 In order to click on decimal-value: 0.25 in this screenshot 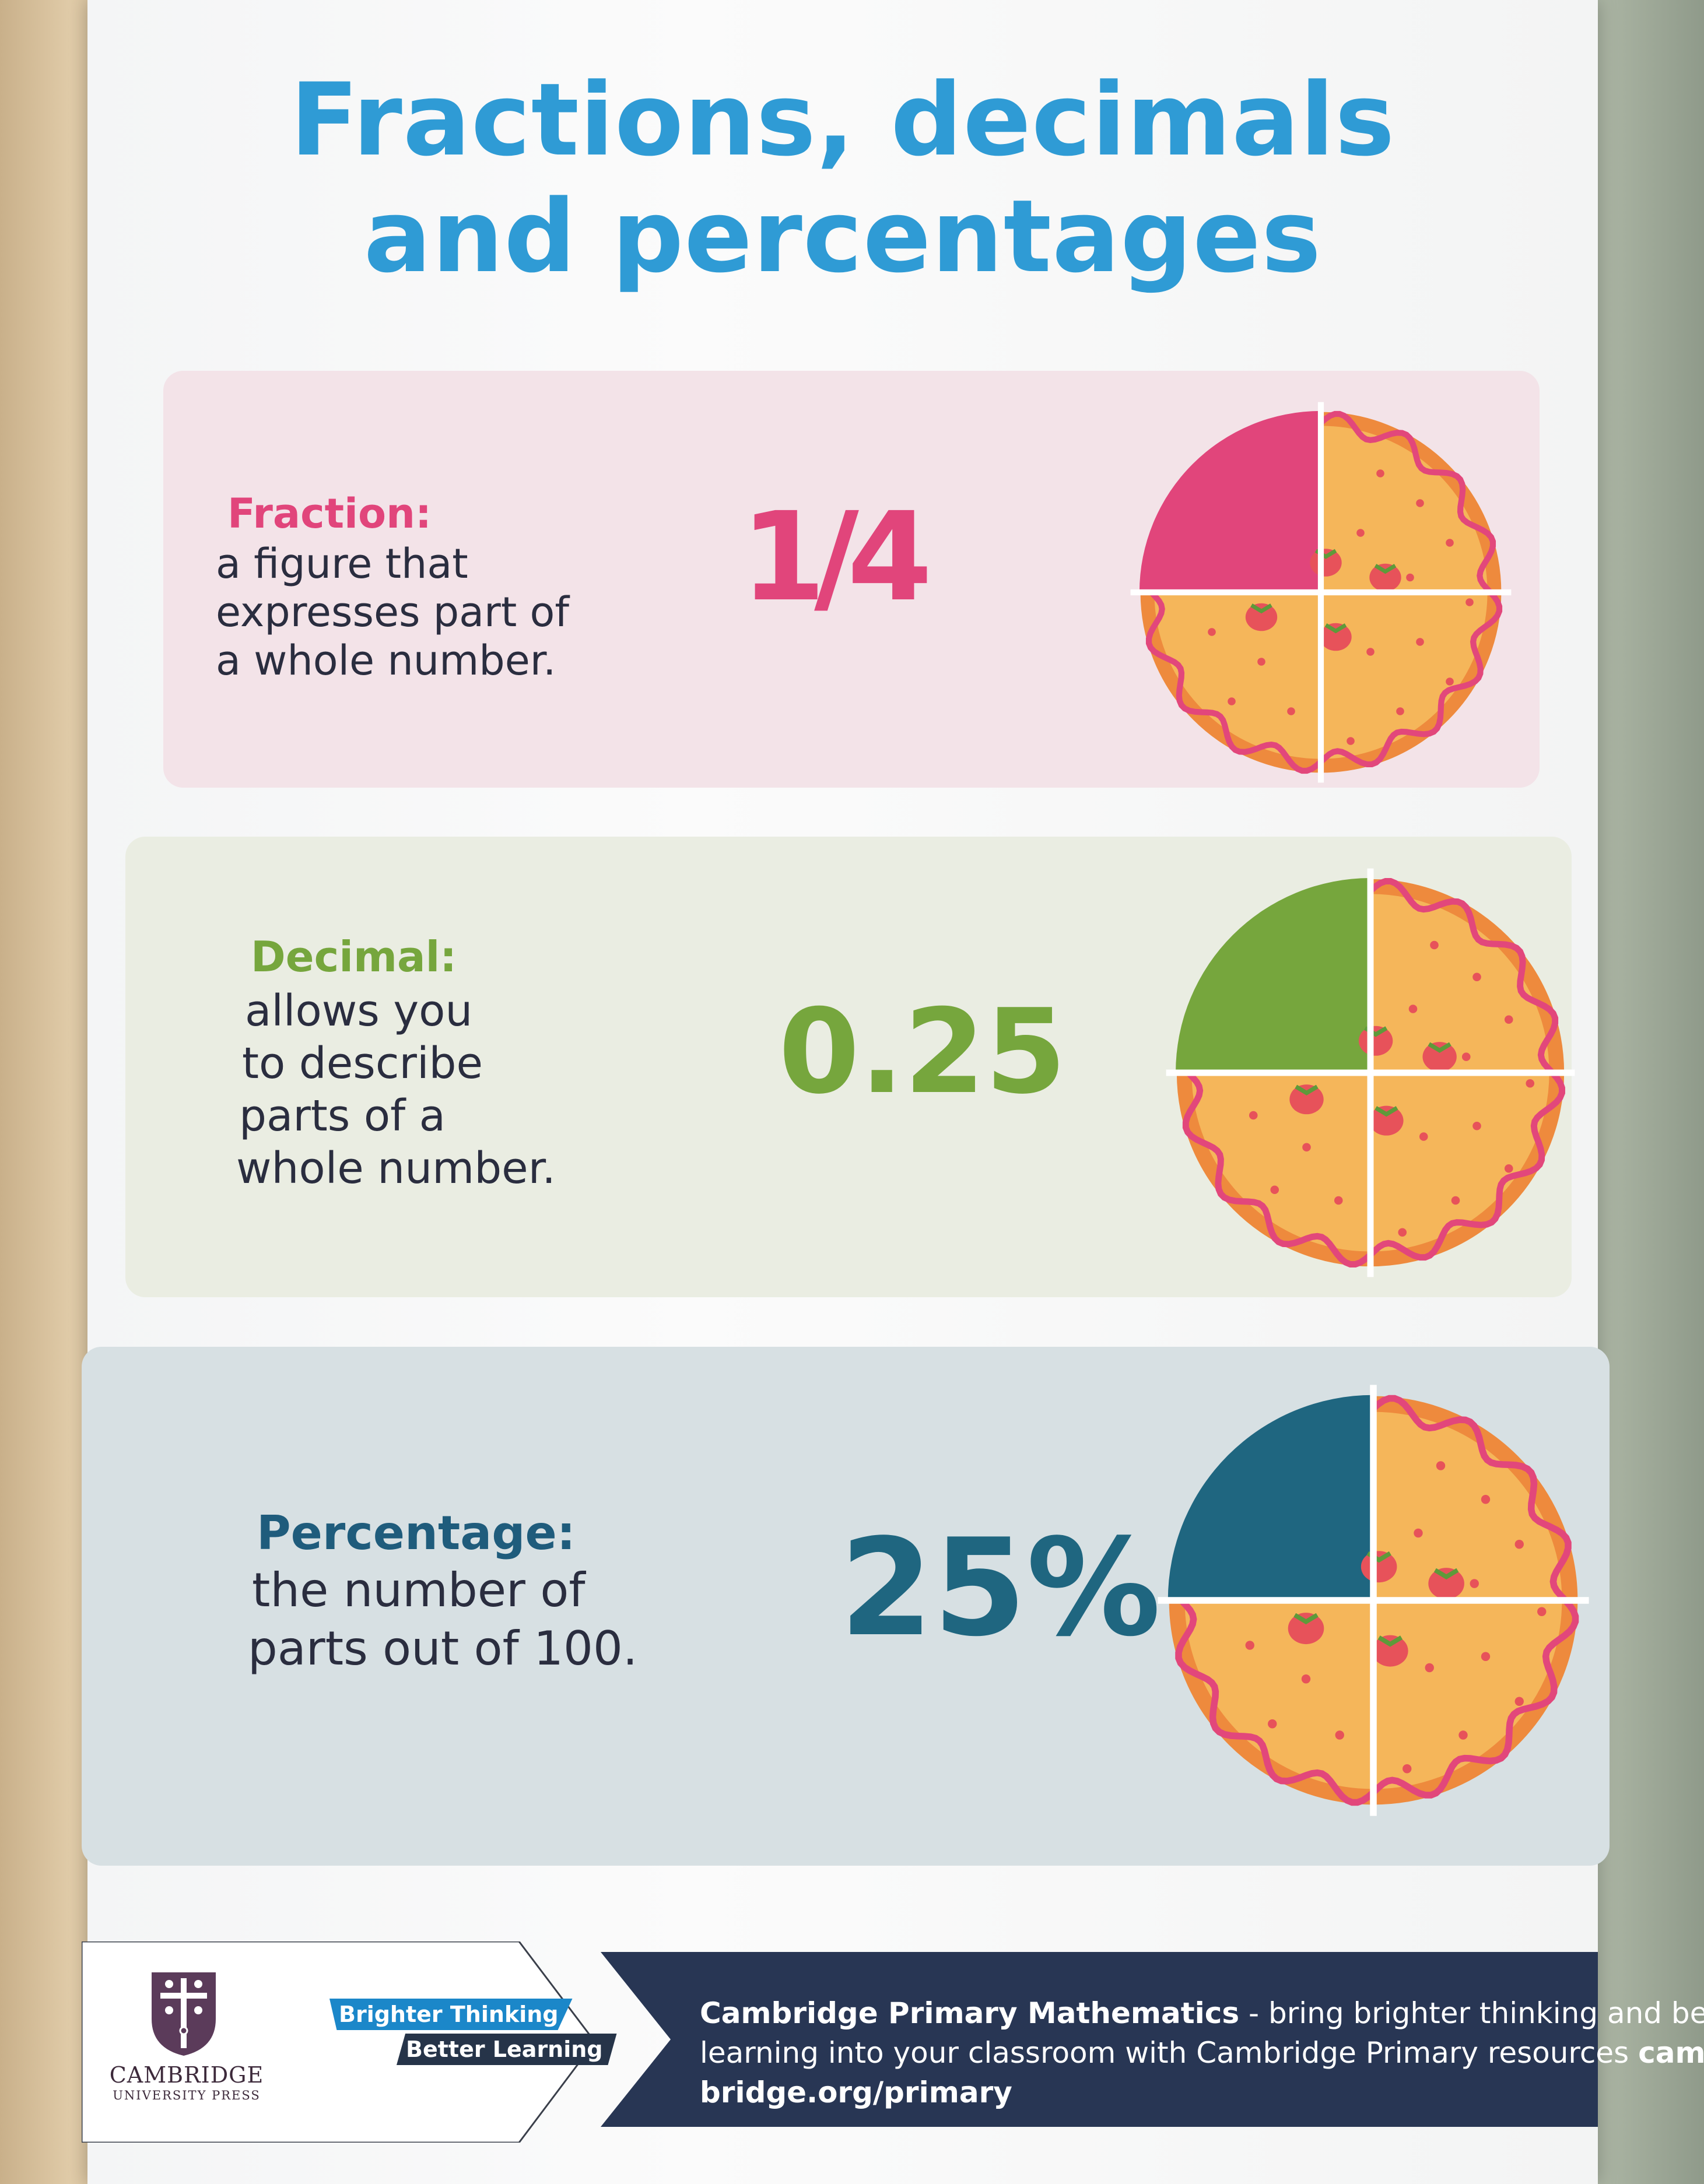, I will do `click(923, 1052)`.